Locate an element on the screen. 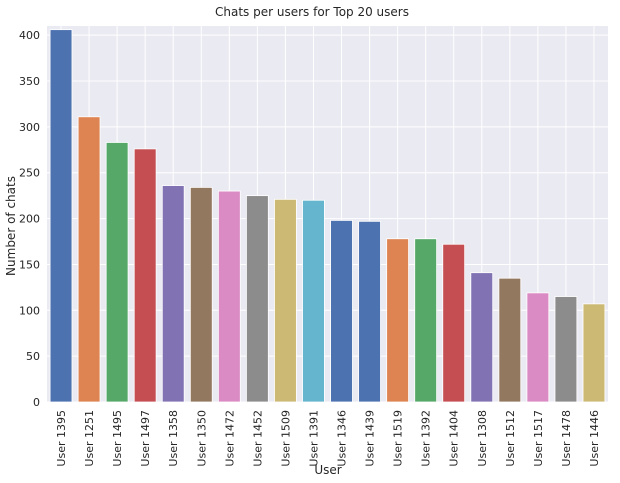 Image resolution: width=620 pixels, height=483 pixels. x-tick-label: User 1308 is located at coordinates (482, 438).